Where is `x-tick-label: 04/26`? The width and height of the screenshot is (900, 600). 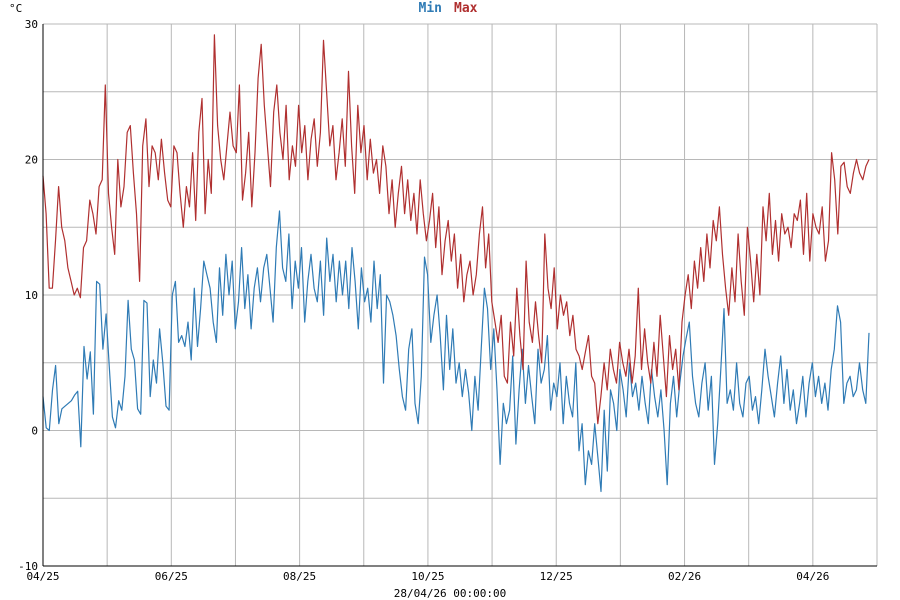
x-tick-label: 04/26 is located at coordinates (812, 576).